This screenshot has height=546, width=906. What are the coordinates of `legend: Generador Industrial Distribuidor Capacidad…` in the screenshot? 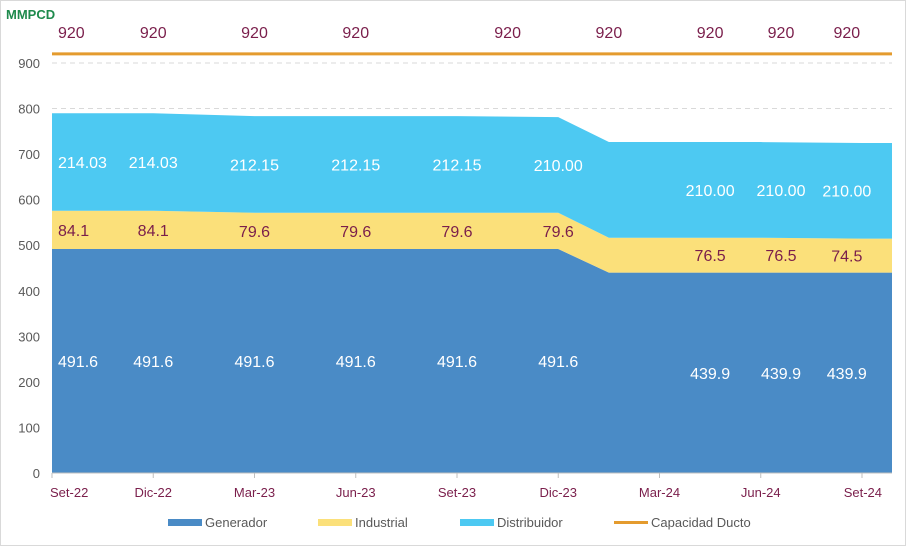 It's located at (459, 522).